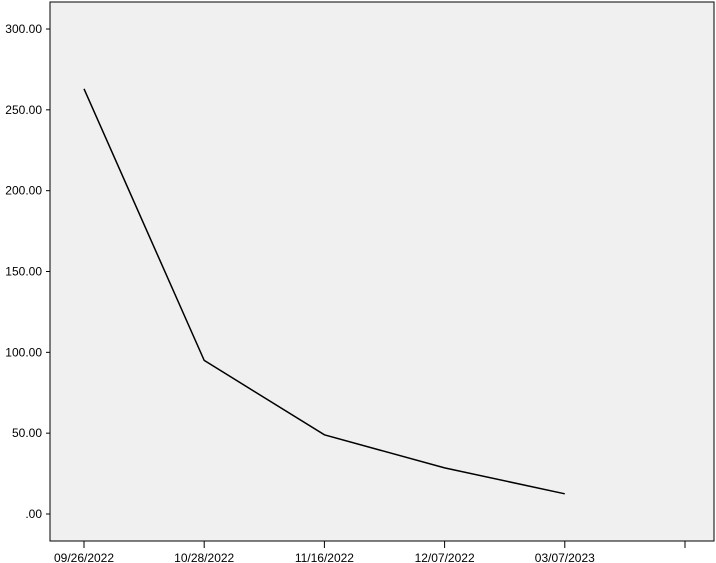 The width and height of the screenshot is (716, 563). Describe the element at coordinates (84, 557) in the screenshot. I see `x-tick-label: 09/26/2022` at that location.